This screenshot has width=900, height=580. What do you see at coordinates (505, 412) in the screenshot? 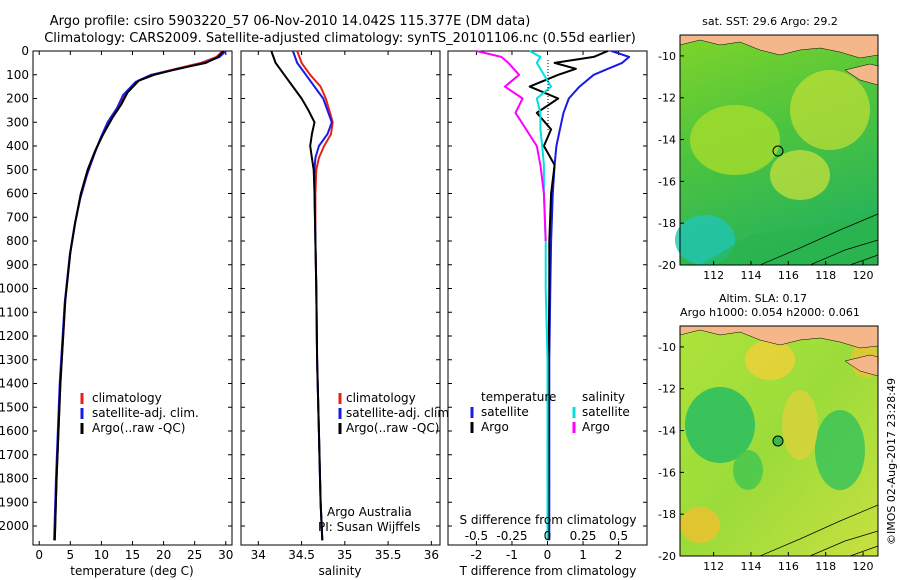
I see `difference-legend-t-satellite: satellite` at bounding box center [505, 412].